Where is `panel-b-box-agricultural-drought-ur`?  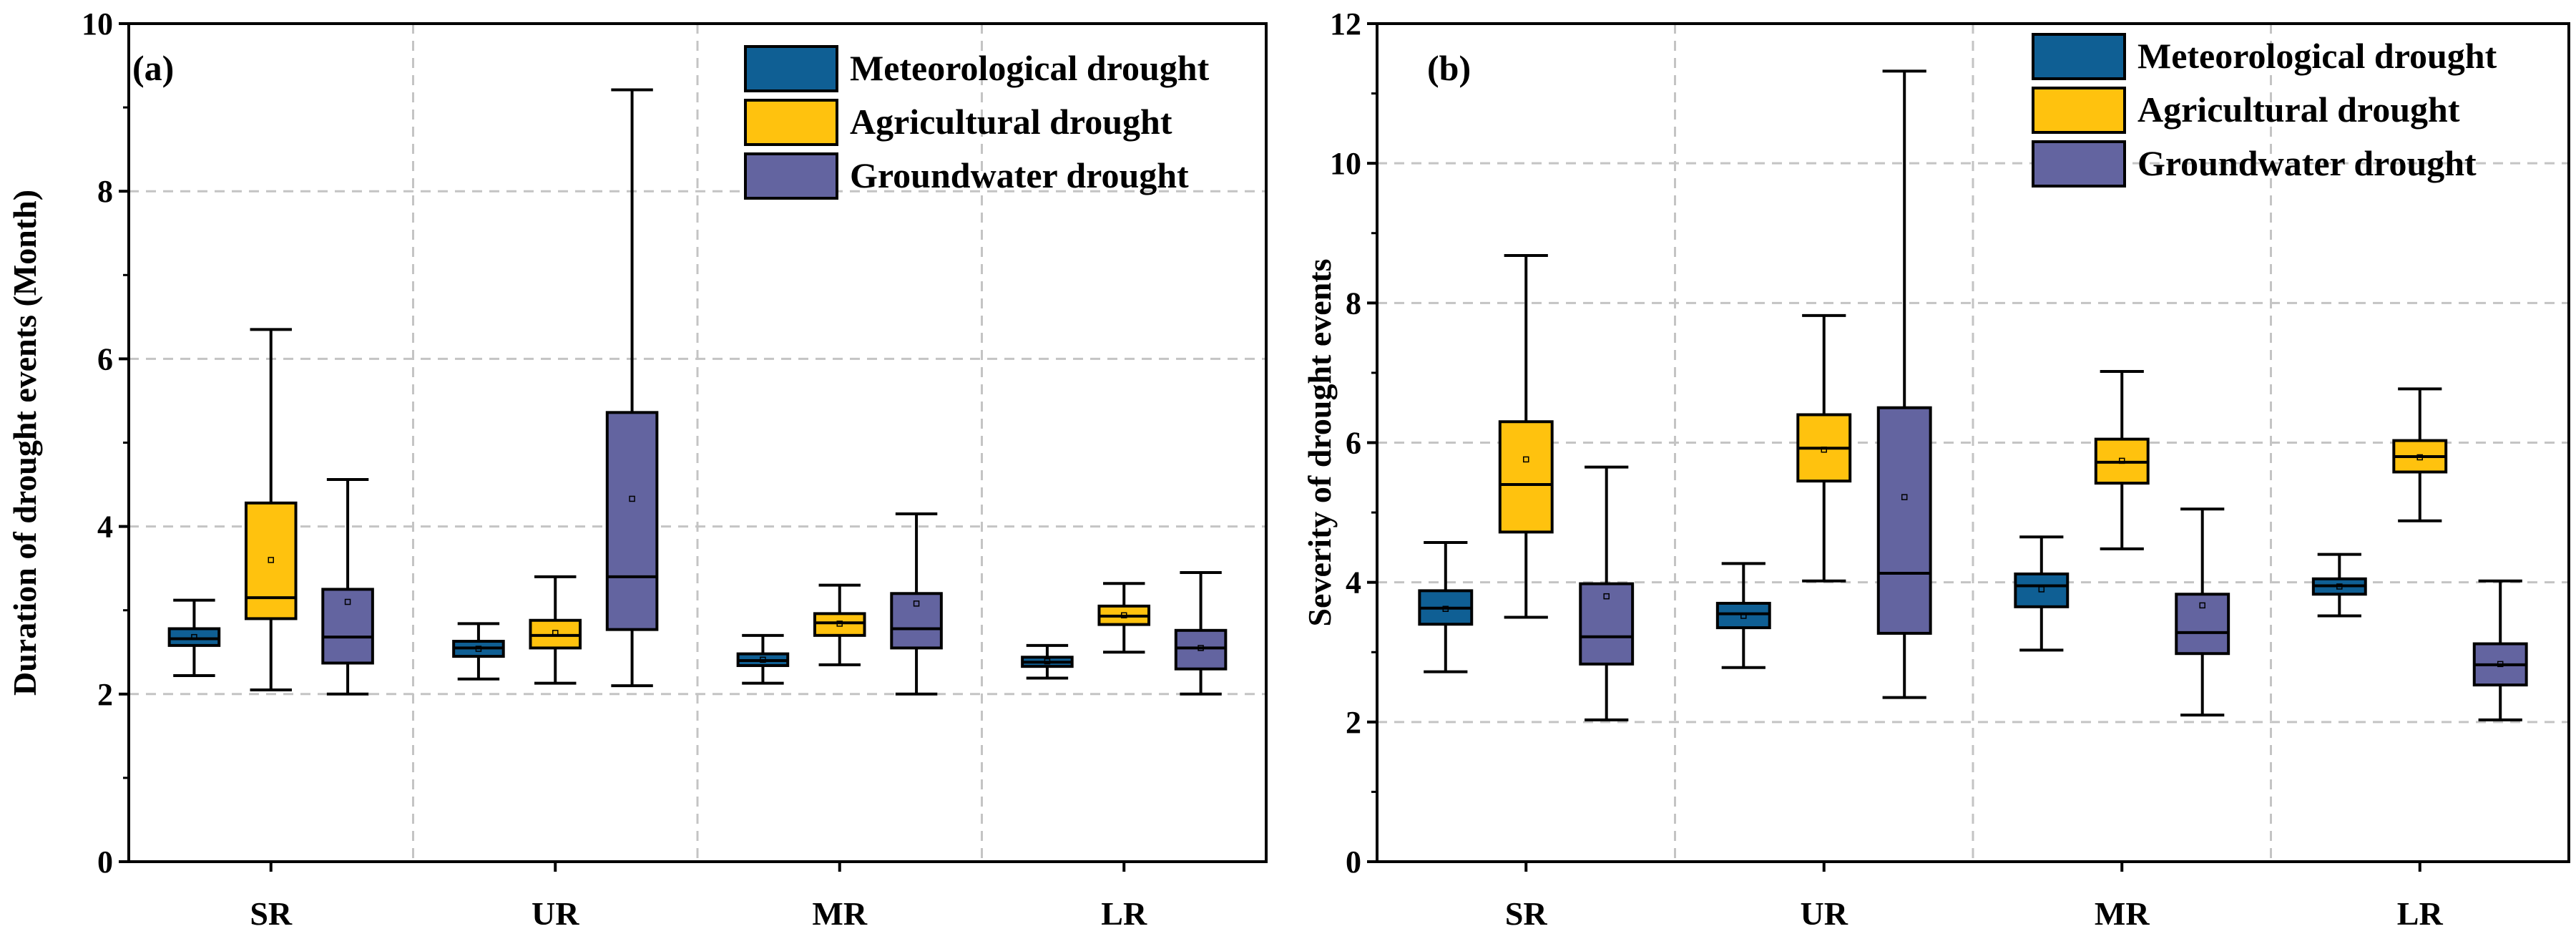
panel-b-box-agricultural-drought-ur is located at coordinates (1824, 448).